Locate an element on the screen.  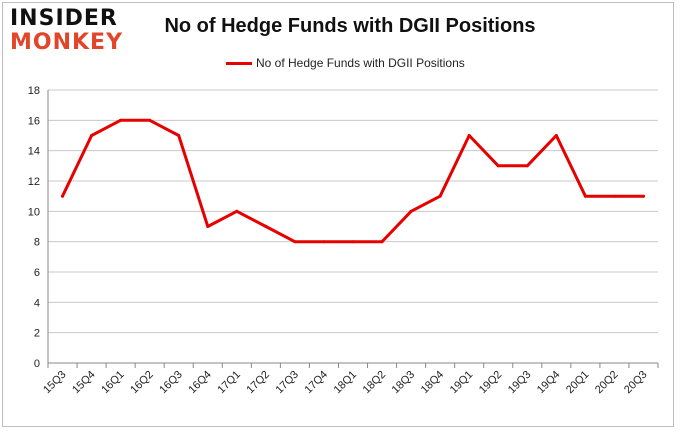
data-point-15Q4 is located at coordinates (92, 135).